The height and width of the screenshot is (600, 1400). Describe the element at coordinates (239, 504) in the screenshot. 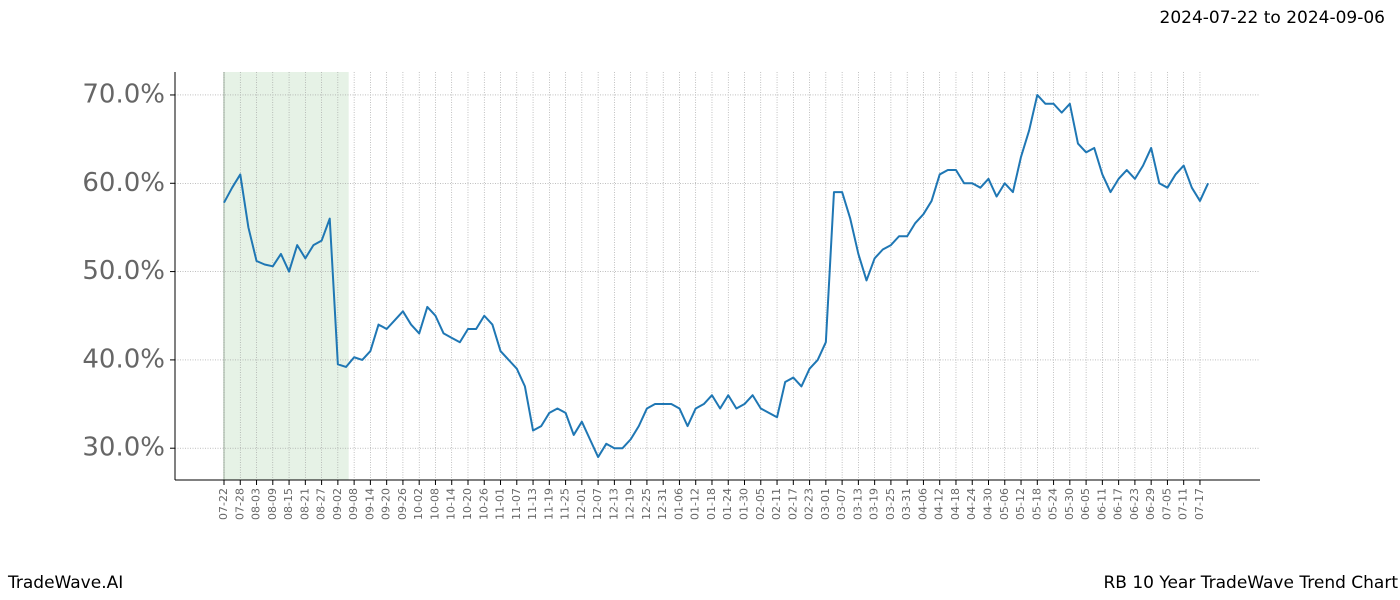

I see `x-tick-label: 07-28` at that location.